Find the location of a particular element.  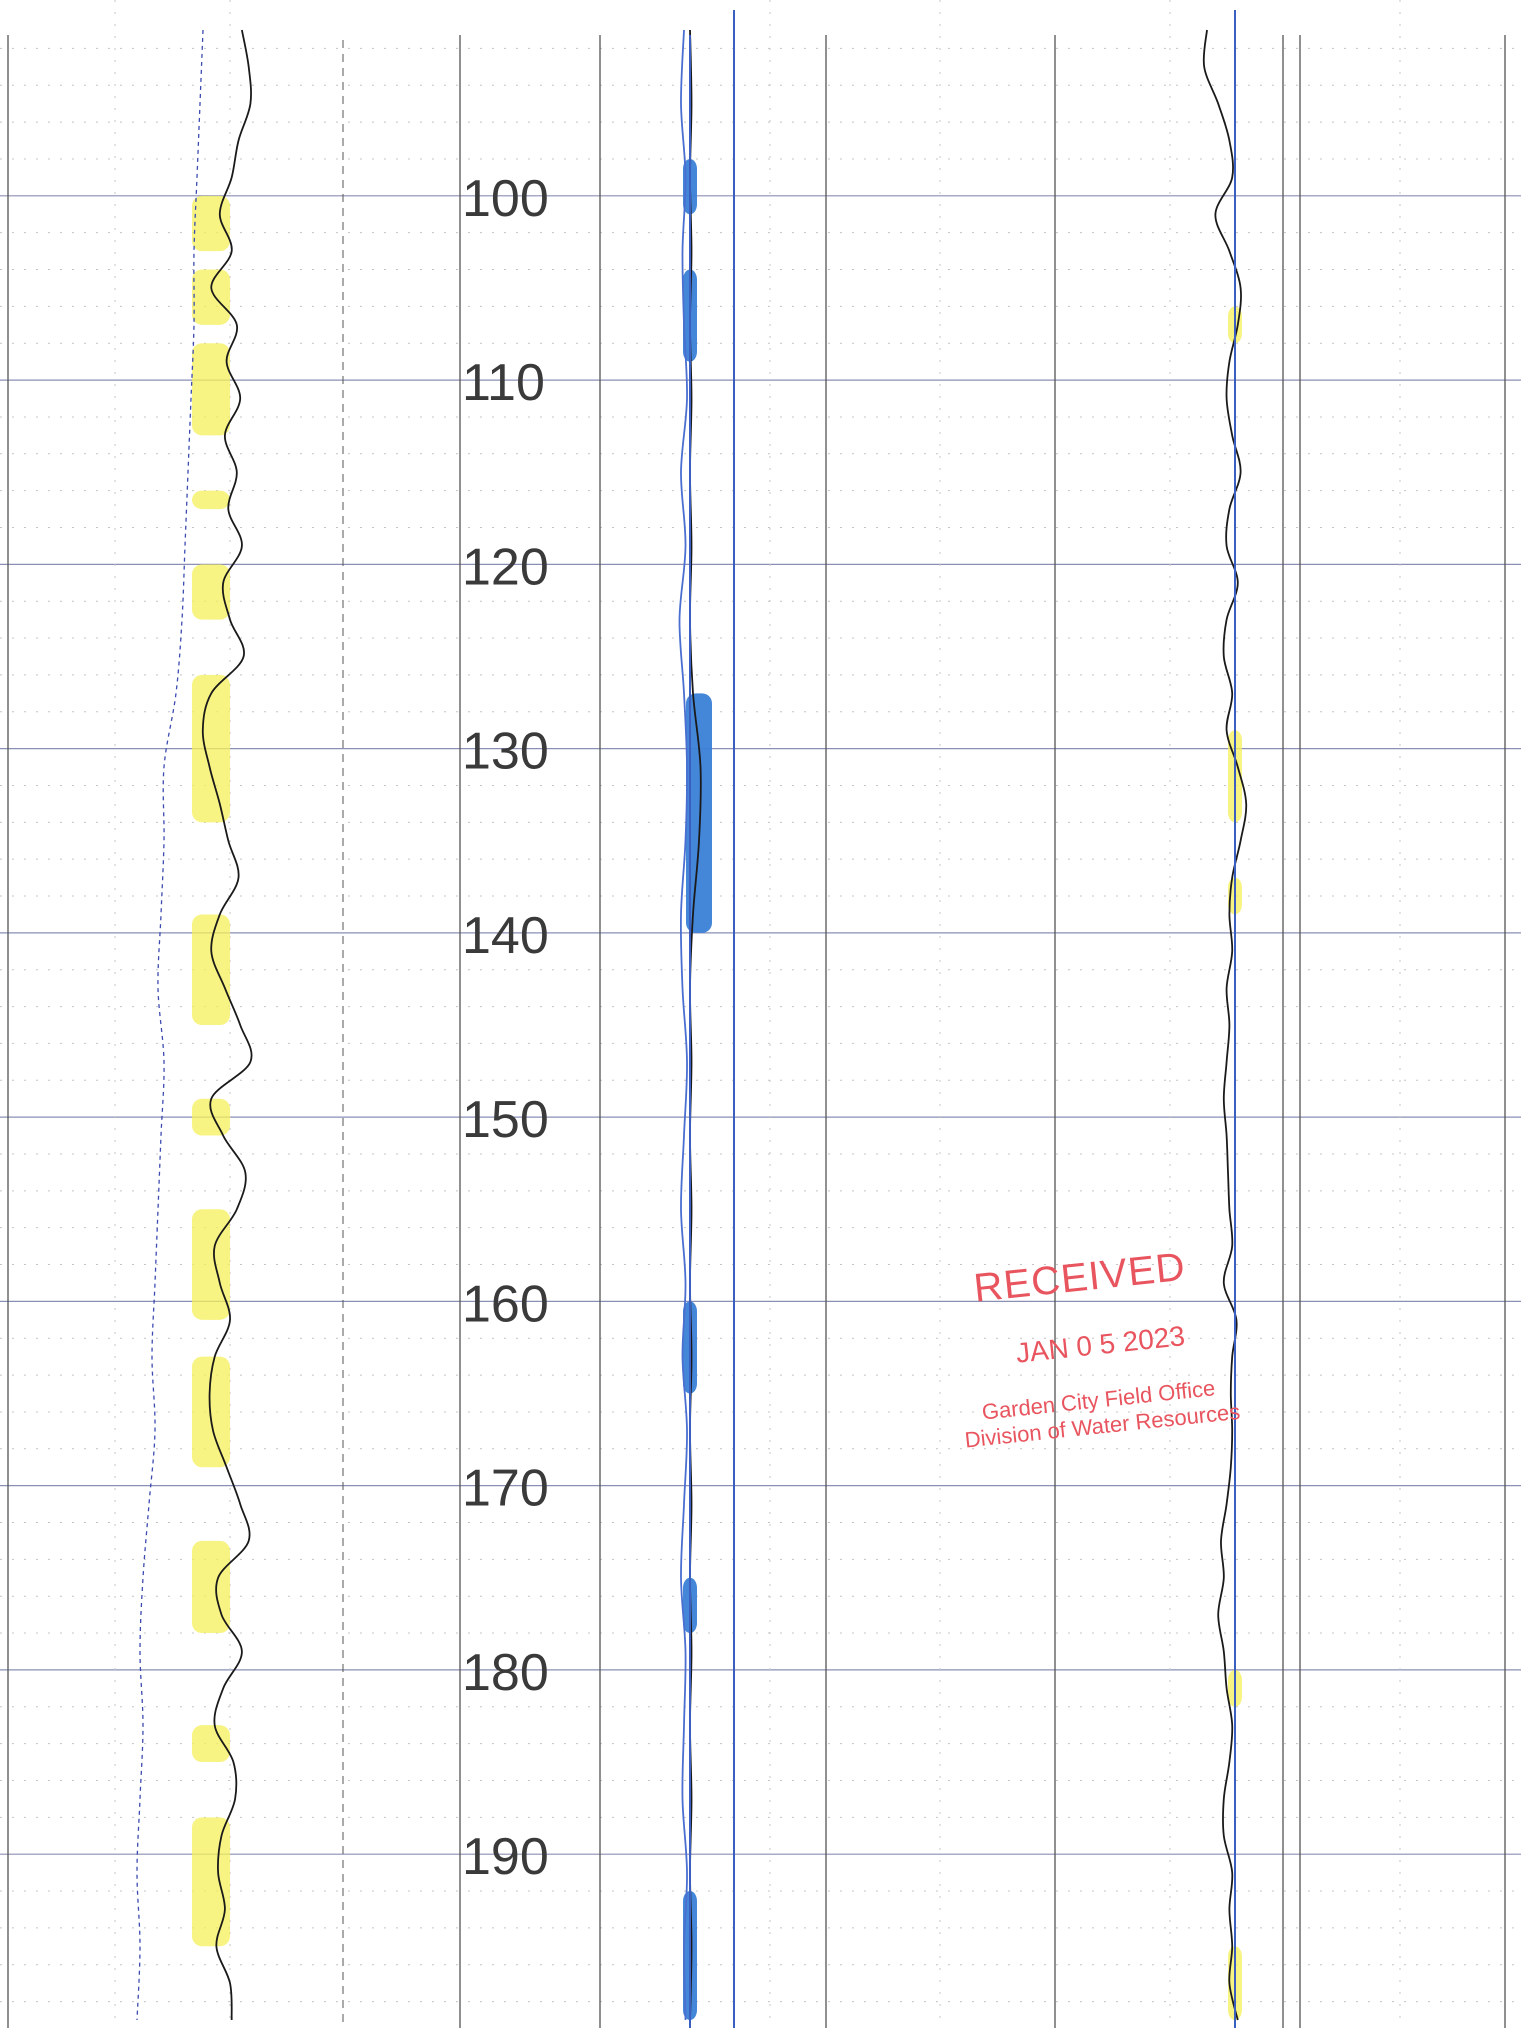

depth-label: 180 is located at coordinates (505, 1673).